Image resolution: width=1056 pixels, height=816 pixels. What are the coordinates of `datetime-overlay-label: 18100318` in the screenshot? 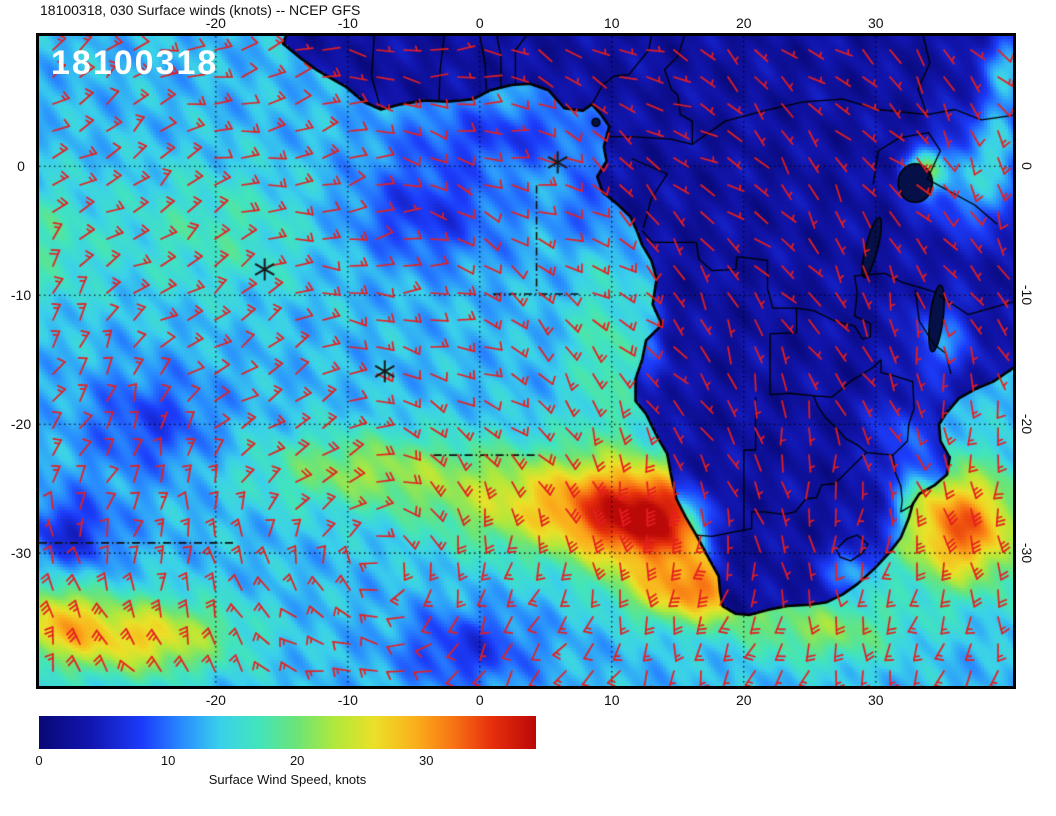 It's located at (135, 63).